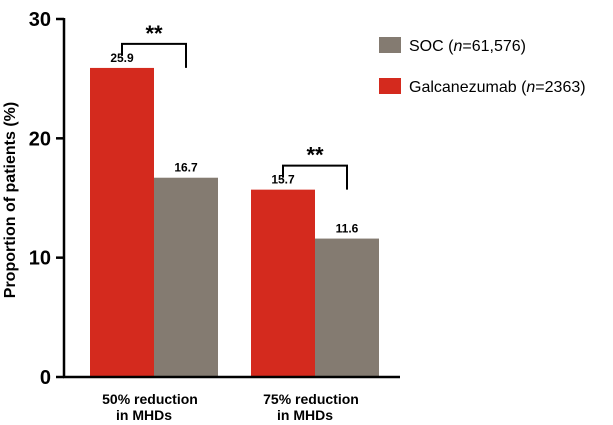  Describe the element at coordinates (431, 46) in the screenshot. I see `legend-series-name: SOC (` at that location.